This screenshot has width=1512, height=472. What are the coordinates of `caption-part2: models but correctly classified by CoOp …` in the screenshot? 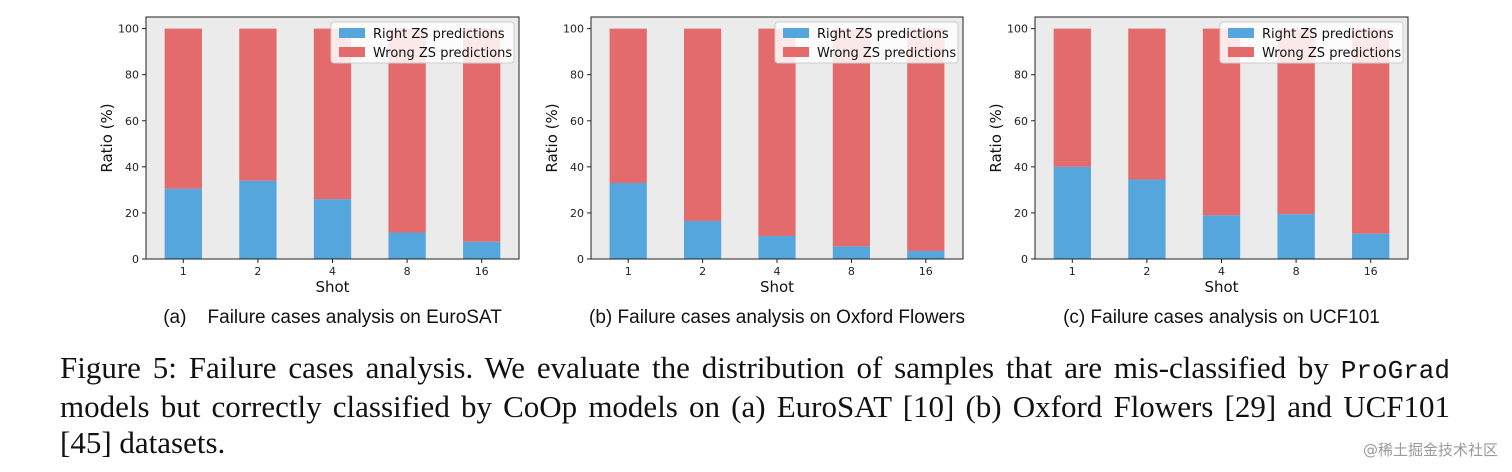 It's located at (755, 424).